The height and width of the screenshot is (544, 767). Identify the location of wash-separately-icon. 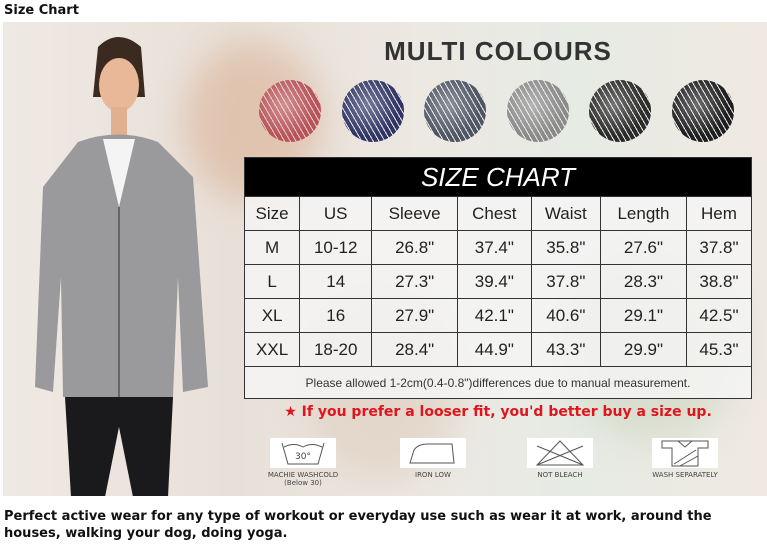
(685, 453).